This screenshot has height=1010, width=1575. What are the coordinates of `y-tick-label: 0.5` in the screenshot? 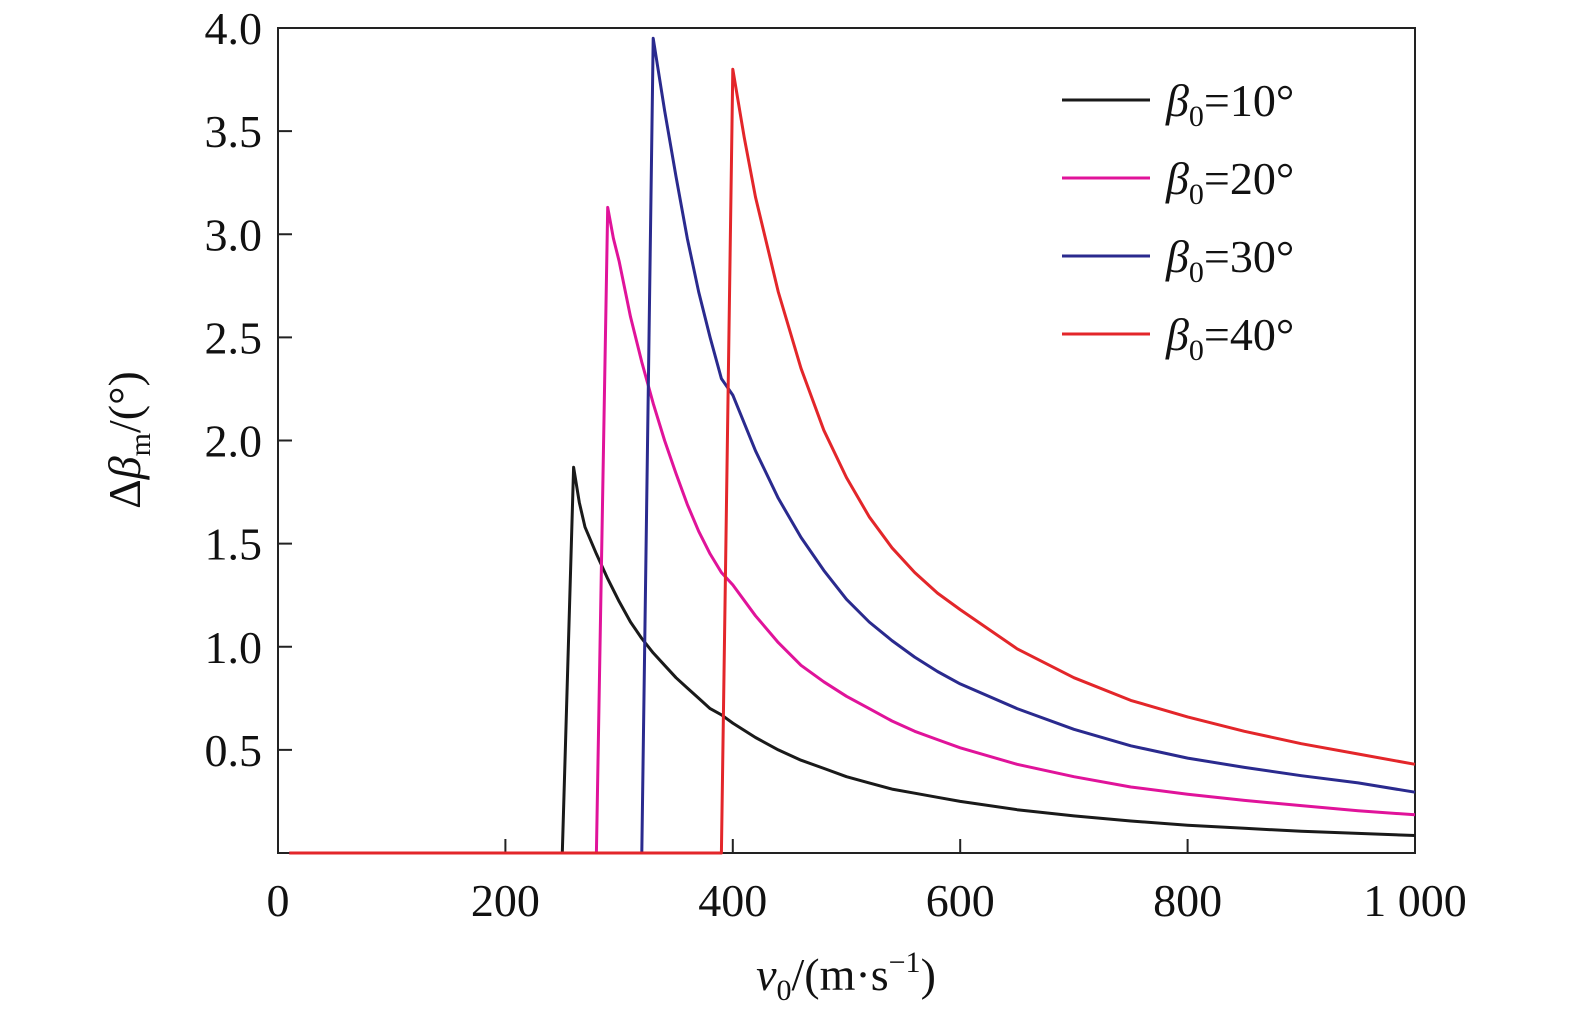 It's located at (234, 750).